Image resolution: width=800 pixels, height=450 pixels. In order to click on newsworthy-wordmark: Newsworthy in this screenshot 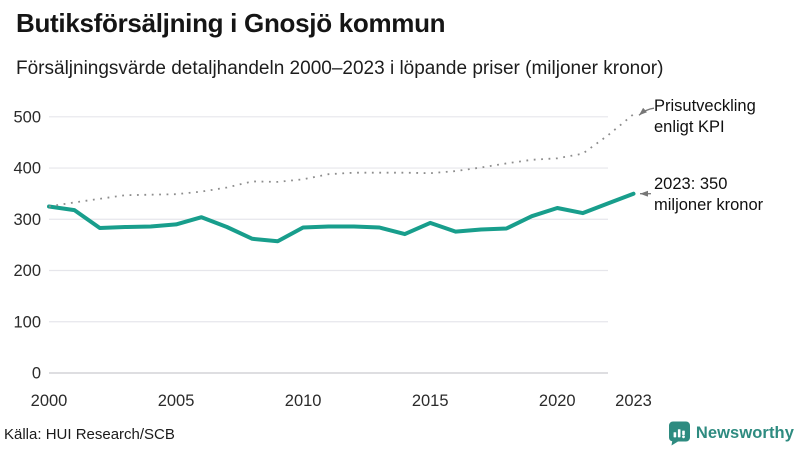, I will do `click(744, 433)`.